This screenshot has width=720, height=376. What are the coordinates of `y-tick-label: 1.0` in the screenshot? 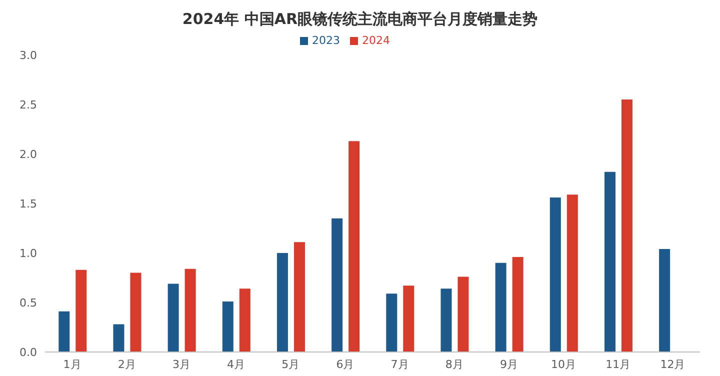 It's located at (28, 253).